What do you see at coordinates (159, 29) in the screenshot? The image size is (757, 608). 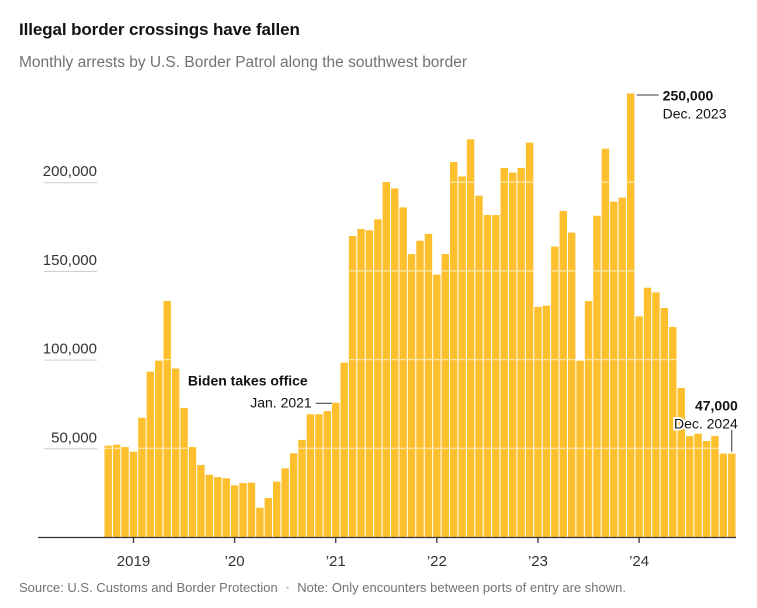 I see `chart-title: Illegal border crossings have fallen` at bounding box center [159, 29].